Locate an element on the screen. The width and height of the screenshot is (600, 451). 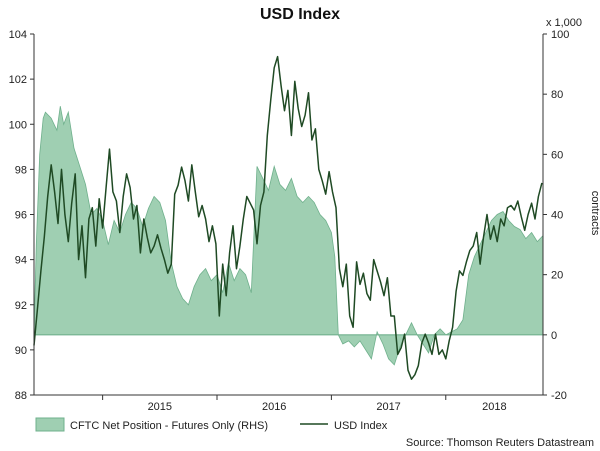
legend-label-area: CFTC Net Position - Futures Only (RHS) is located at coordinates (169, 426).